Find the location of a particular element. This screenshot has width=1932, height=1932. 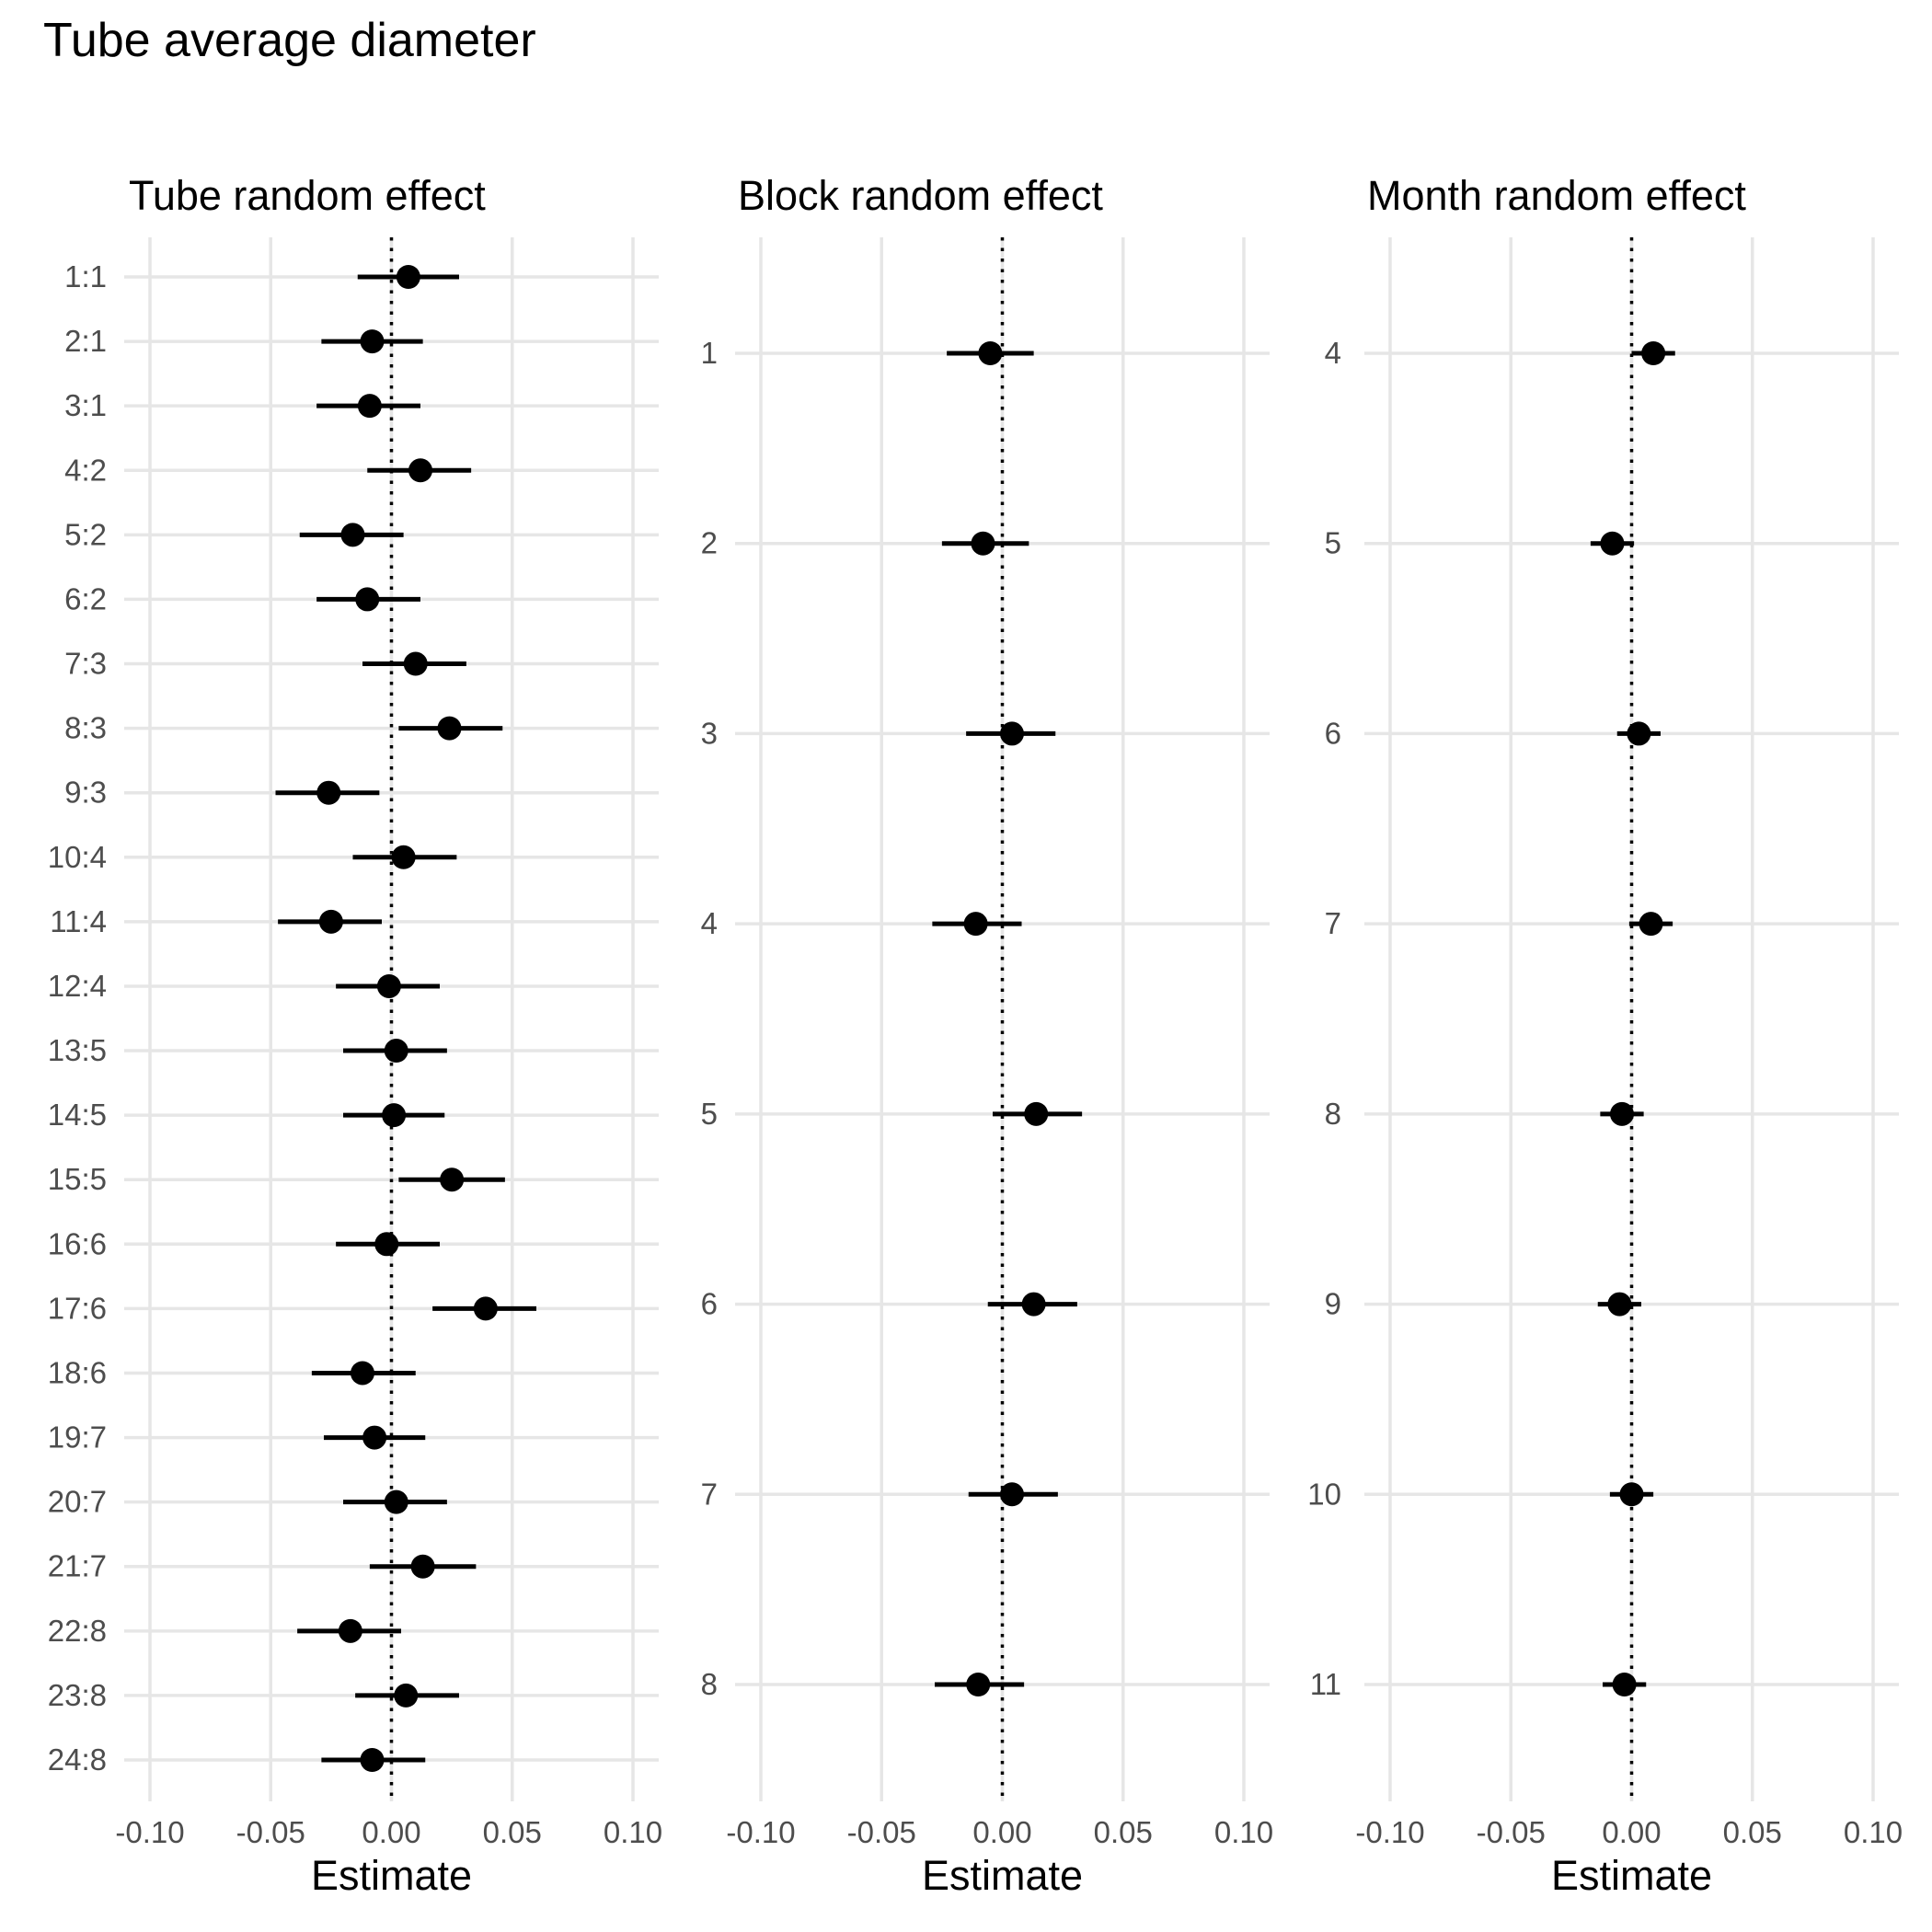

panel2-ytick-3: 3 is located at coordinates (709, 733).